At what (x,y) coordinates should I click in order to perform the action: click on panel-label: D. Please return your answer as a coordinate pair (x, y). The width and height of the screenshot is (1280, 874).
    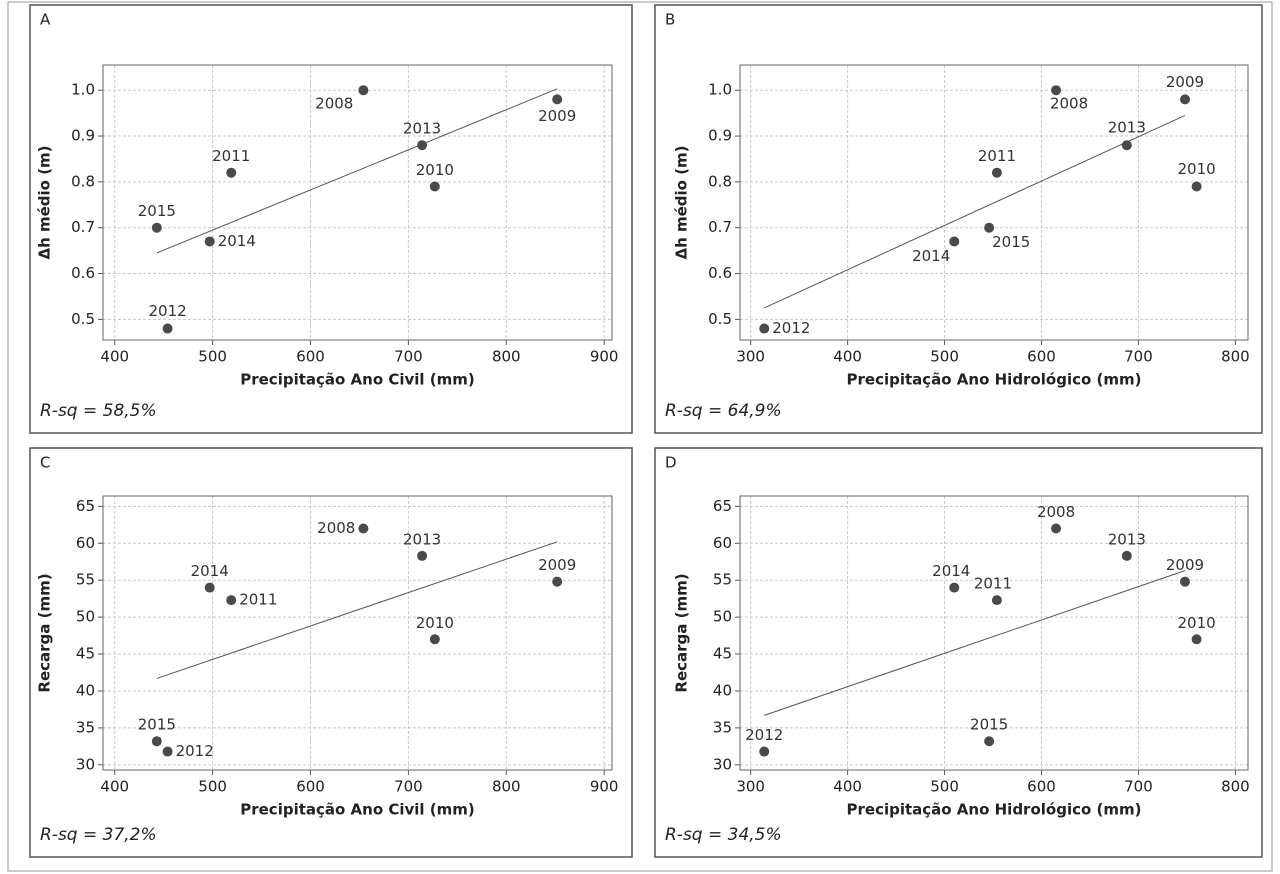
    Looking at the image, I should click on (671, 463).